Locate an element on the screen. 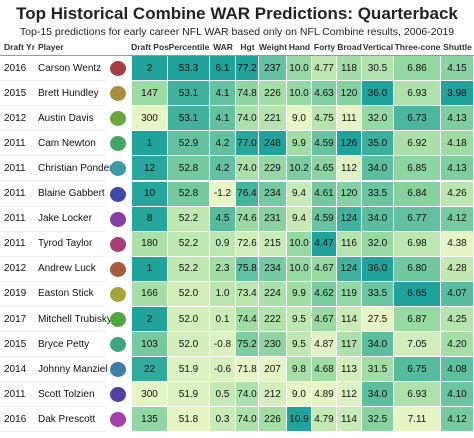 Image resolution: width=474 pixels, height=438 pixels. table-cell: 1 is located at coordinates (150, 144).